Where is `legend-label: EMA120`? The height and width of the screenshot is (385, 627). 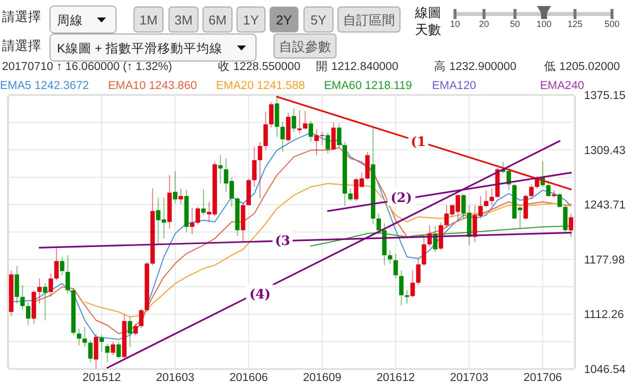
legend-label: EMA120 is located at coordinates (454, 86).